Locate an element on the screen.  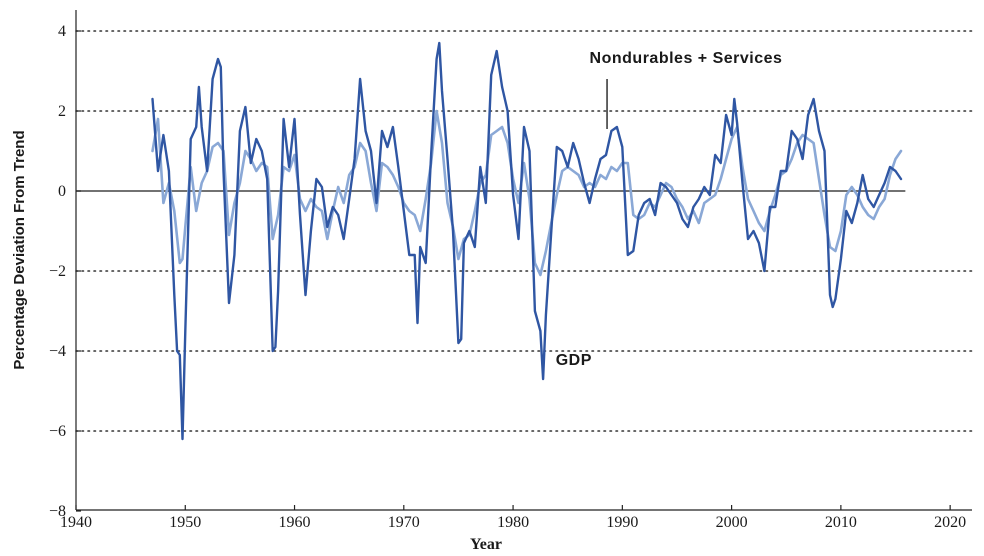
x-tick-labels: 1940 1950 1960 1970 1980 1990 2000 2010 2020 is located at coordinates (513, 518).